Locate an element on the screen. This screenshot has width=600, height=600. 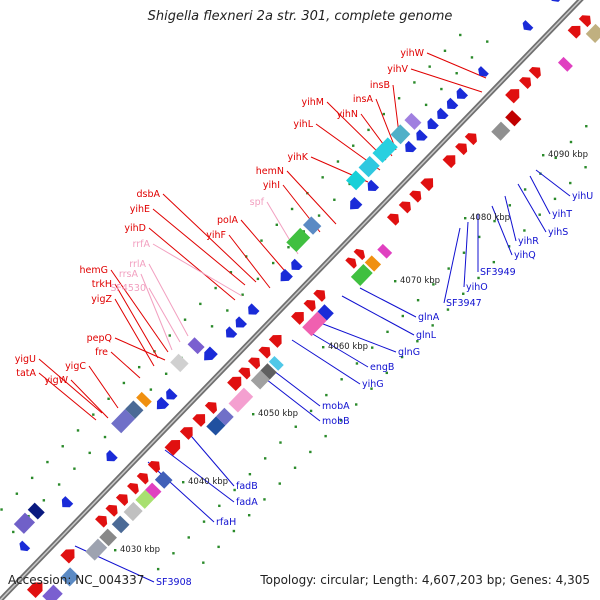
kbp-tick-label: 4060 kbp is located at coordinates (348, 347).